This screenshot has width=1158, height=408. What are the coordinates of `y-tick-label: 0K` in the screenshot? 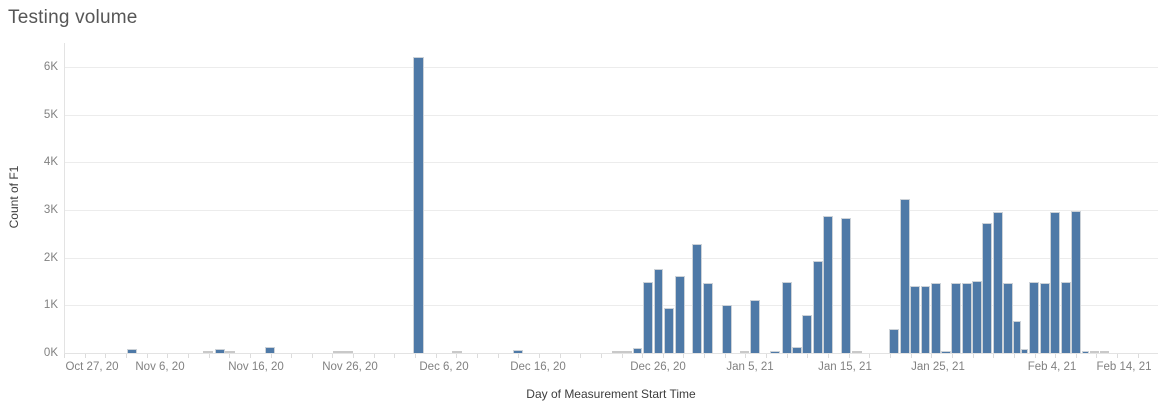 It's located at (50, 353).